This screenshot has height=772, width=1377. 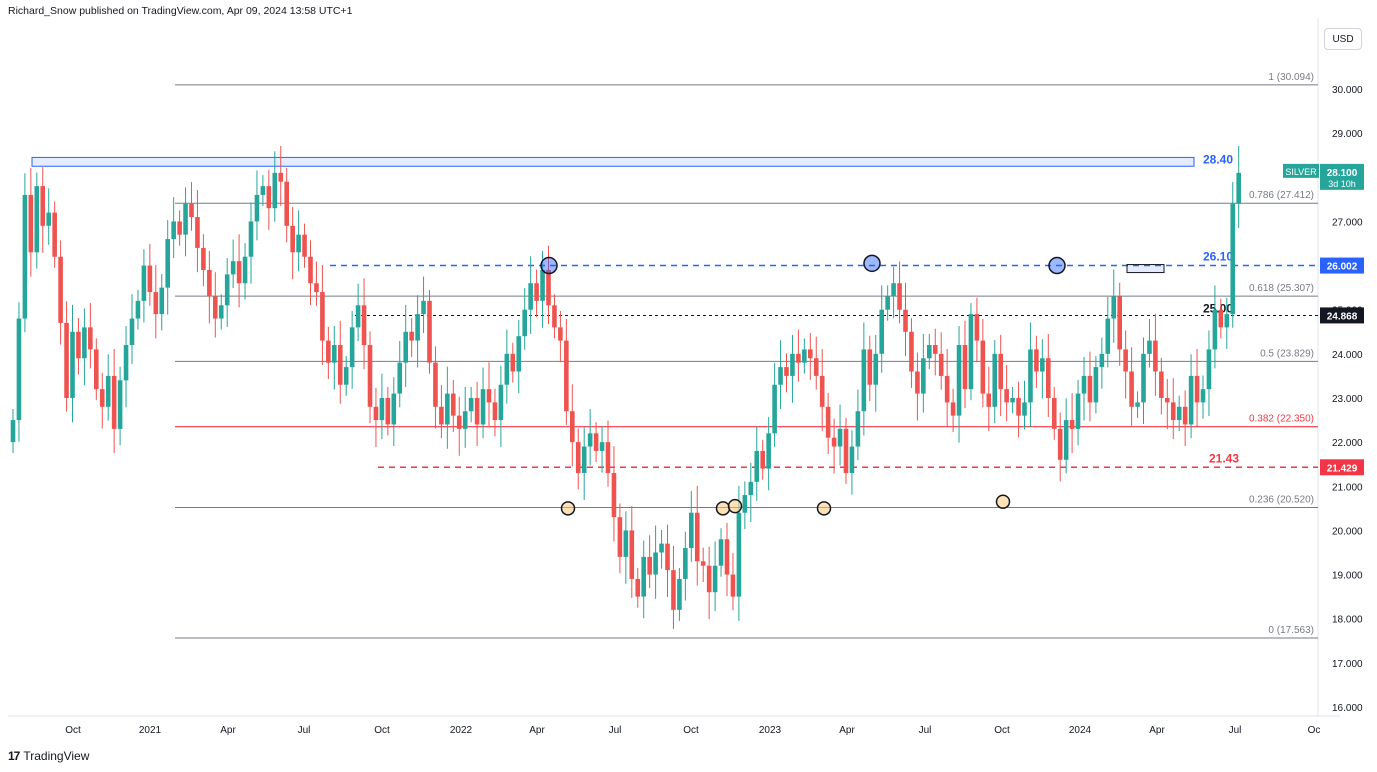 What do you see at coordinates (1291, 77) in the screenshot?
I see `fib-label: 1 (30.094)` at bounding box center [1291, 77].